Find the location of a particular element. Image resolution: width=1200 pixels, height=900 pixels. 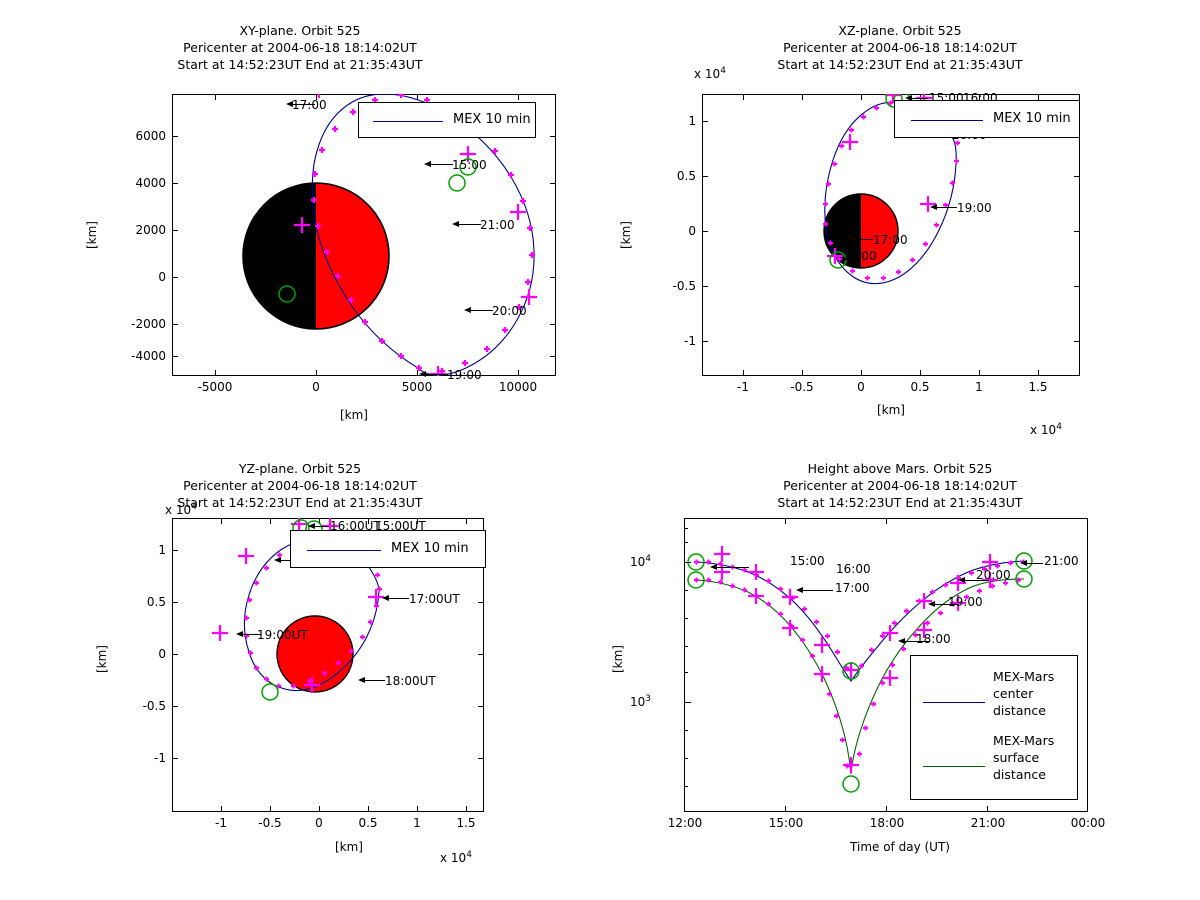

yz-legend: MEX 10 min is located at coordinates (388, 549).